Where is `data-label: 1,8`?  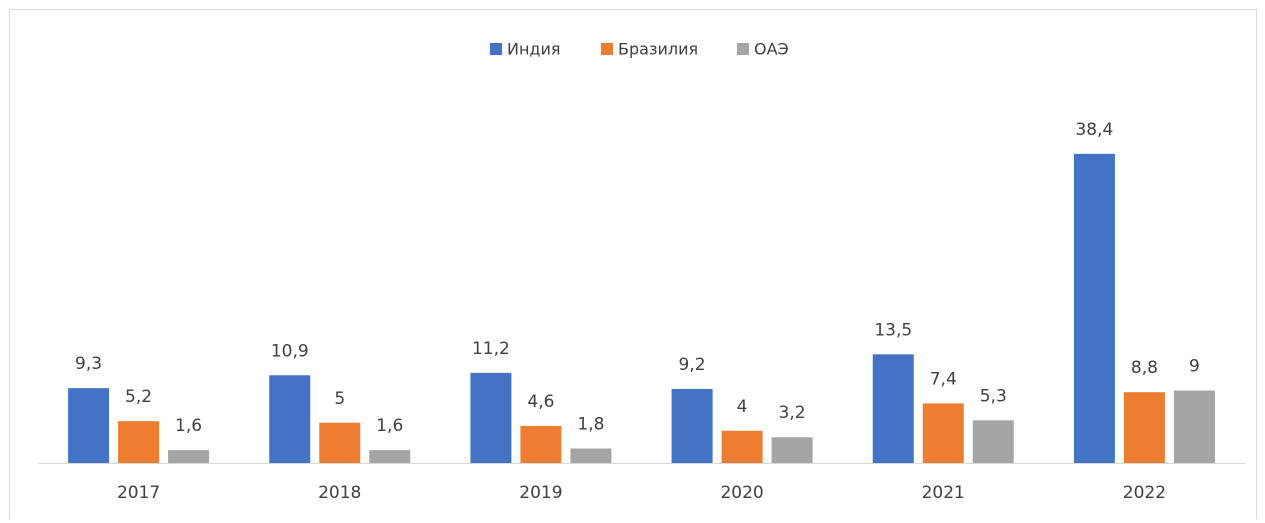 data-label: 1,8 is located at coordinates (590, 425).